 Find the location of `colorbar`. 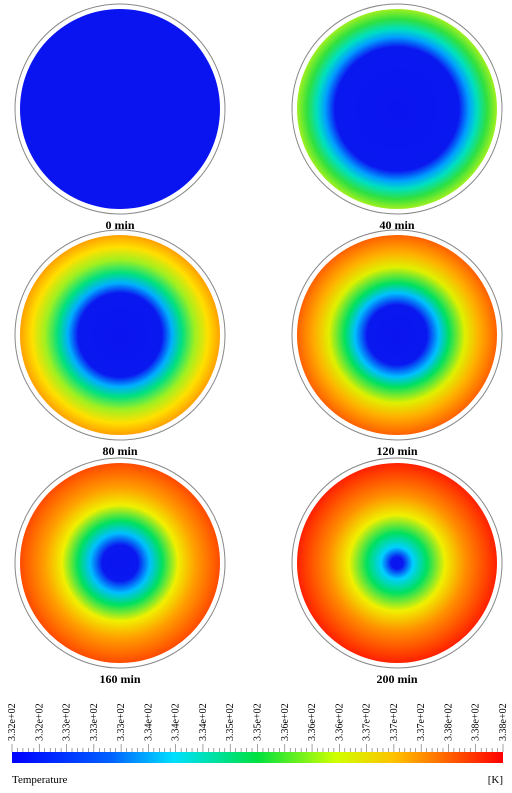

colorbar is located at coordinates (257, 757).